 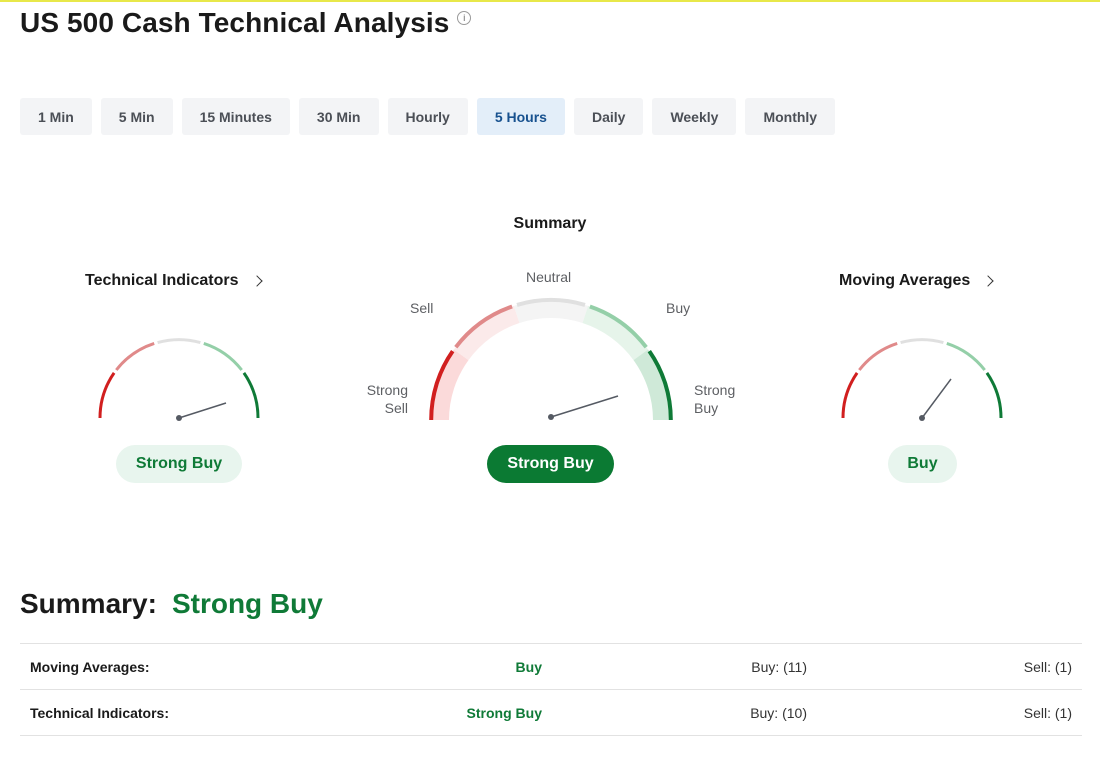 I want to click on table-row: Moving Averages: Buy Buy: (11) Sell: (1), so click(x=551, y=667).